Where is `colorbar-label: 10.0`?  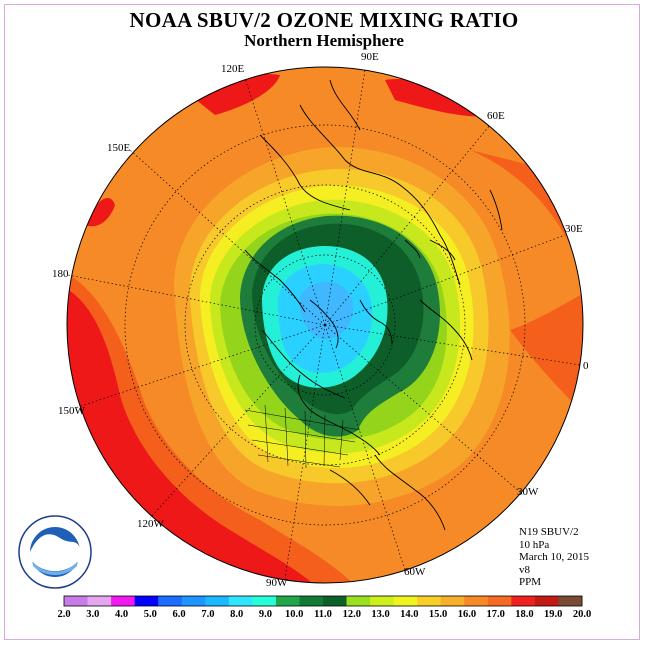
colorbar-label: 10.0 is located at coordinates (294, 614).